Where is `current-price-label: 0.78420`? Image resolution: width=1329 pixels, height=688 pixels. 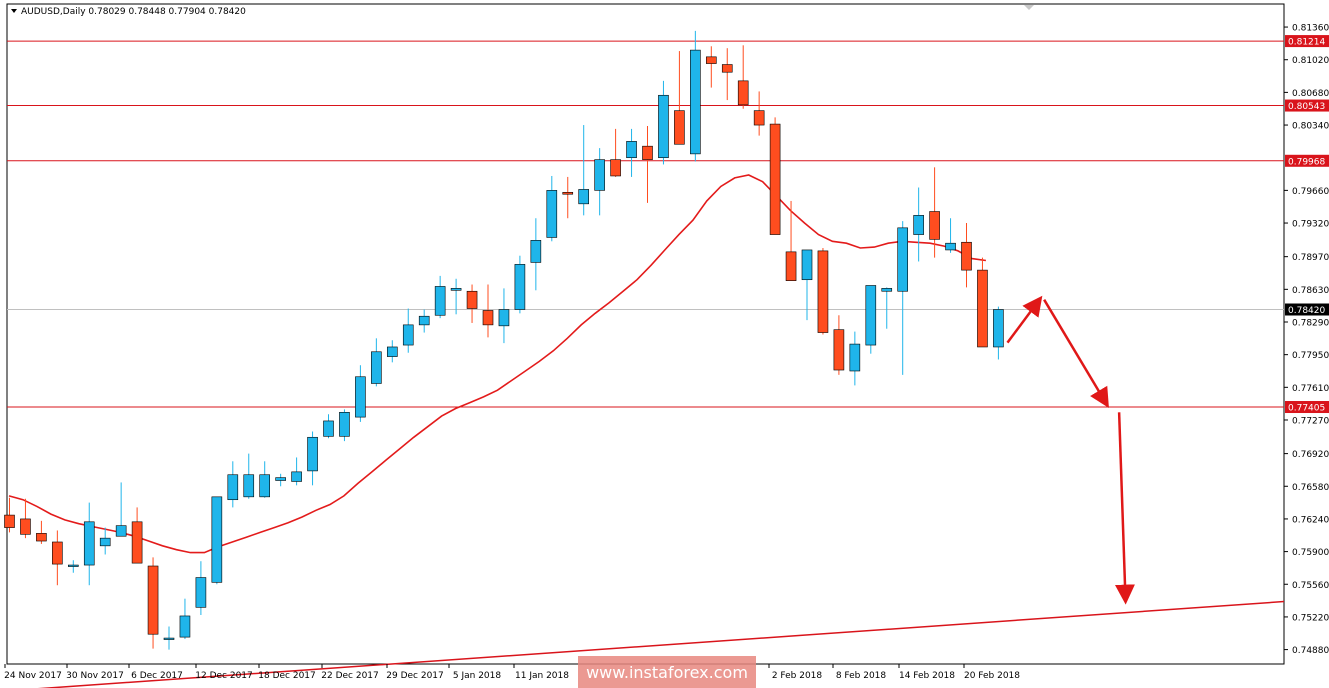 current-price-label: 0.78420 is located at coordinates (1306, 311).